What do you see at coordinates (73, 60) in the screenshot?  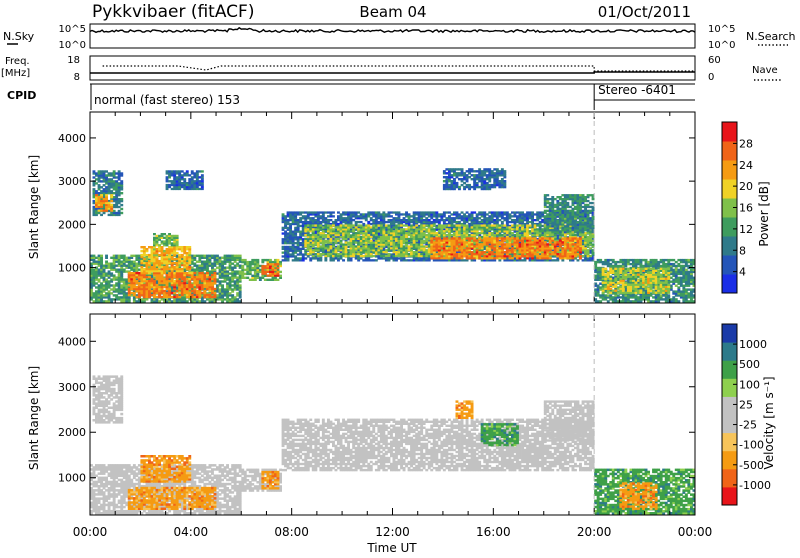 I see `freq-left-tick-top: 18` at bounding box center [73, 60].